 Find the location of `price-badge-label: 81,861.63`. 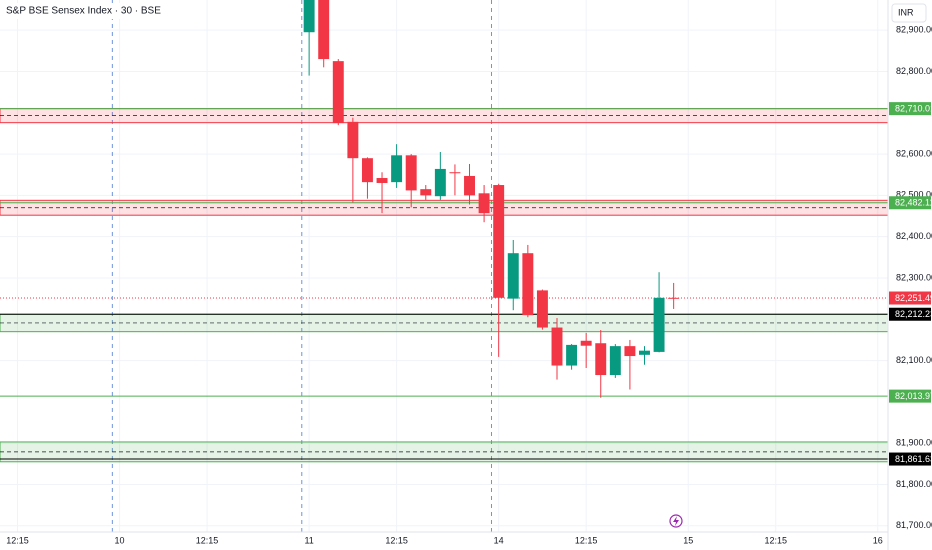

price-badge-label: 81,861.63 is located at coordinates (913, 459).